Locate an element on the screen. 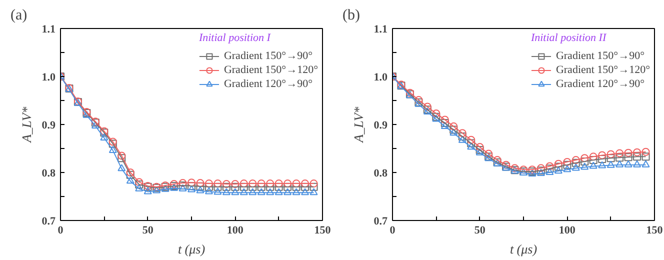 Image resolution: width=664 pixels, height=260 pixels. chart-title: (b) is located at coordinates (351, 16).